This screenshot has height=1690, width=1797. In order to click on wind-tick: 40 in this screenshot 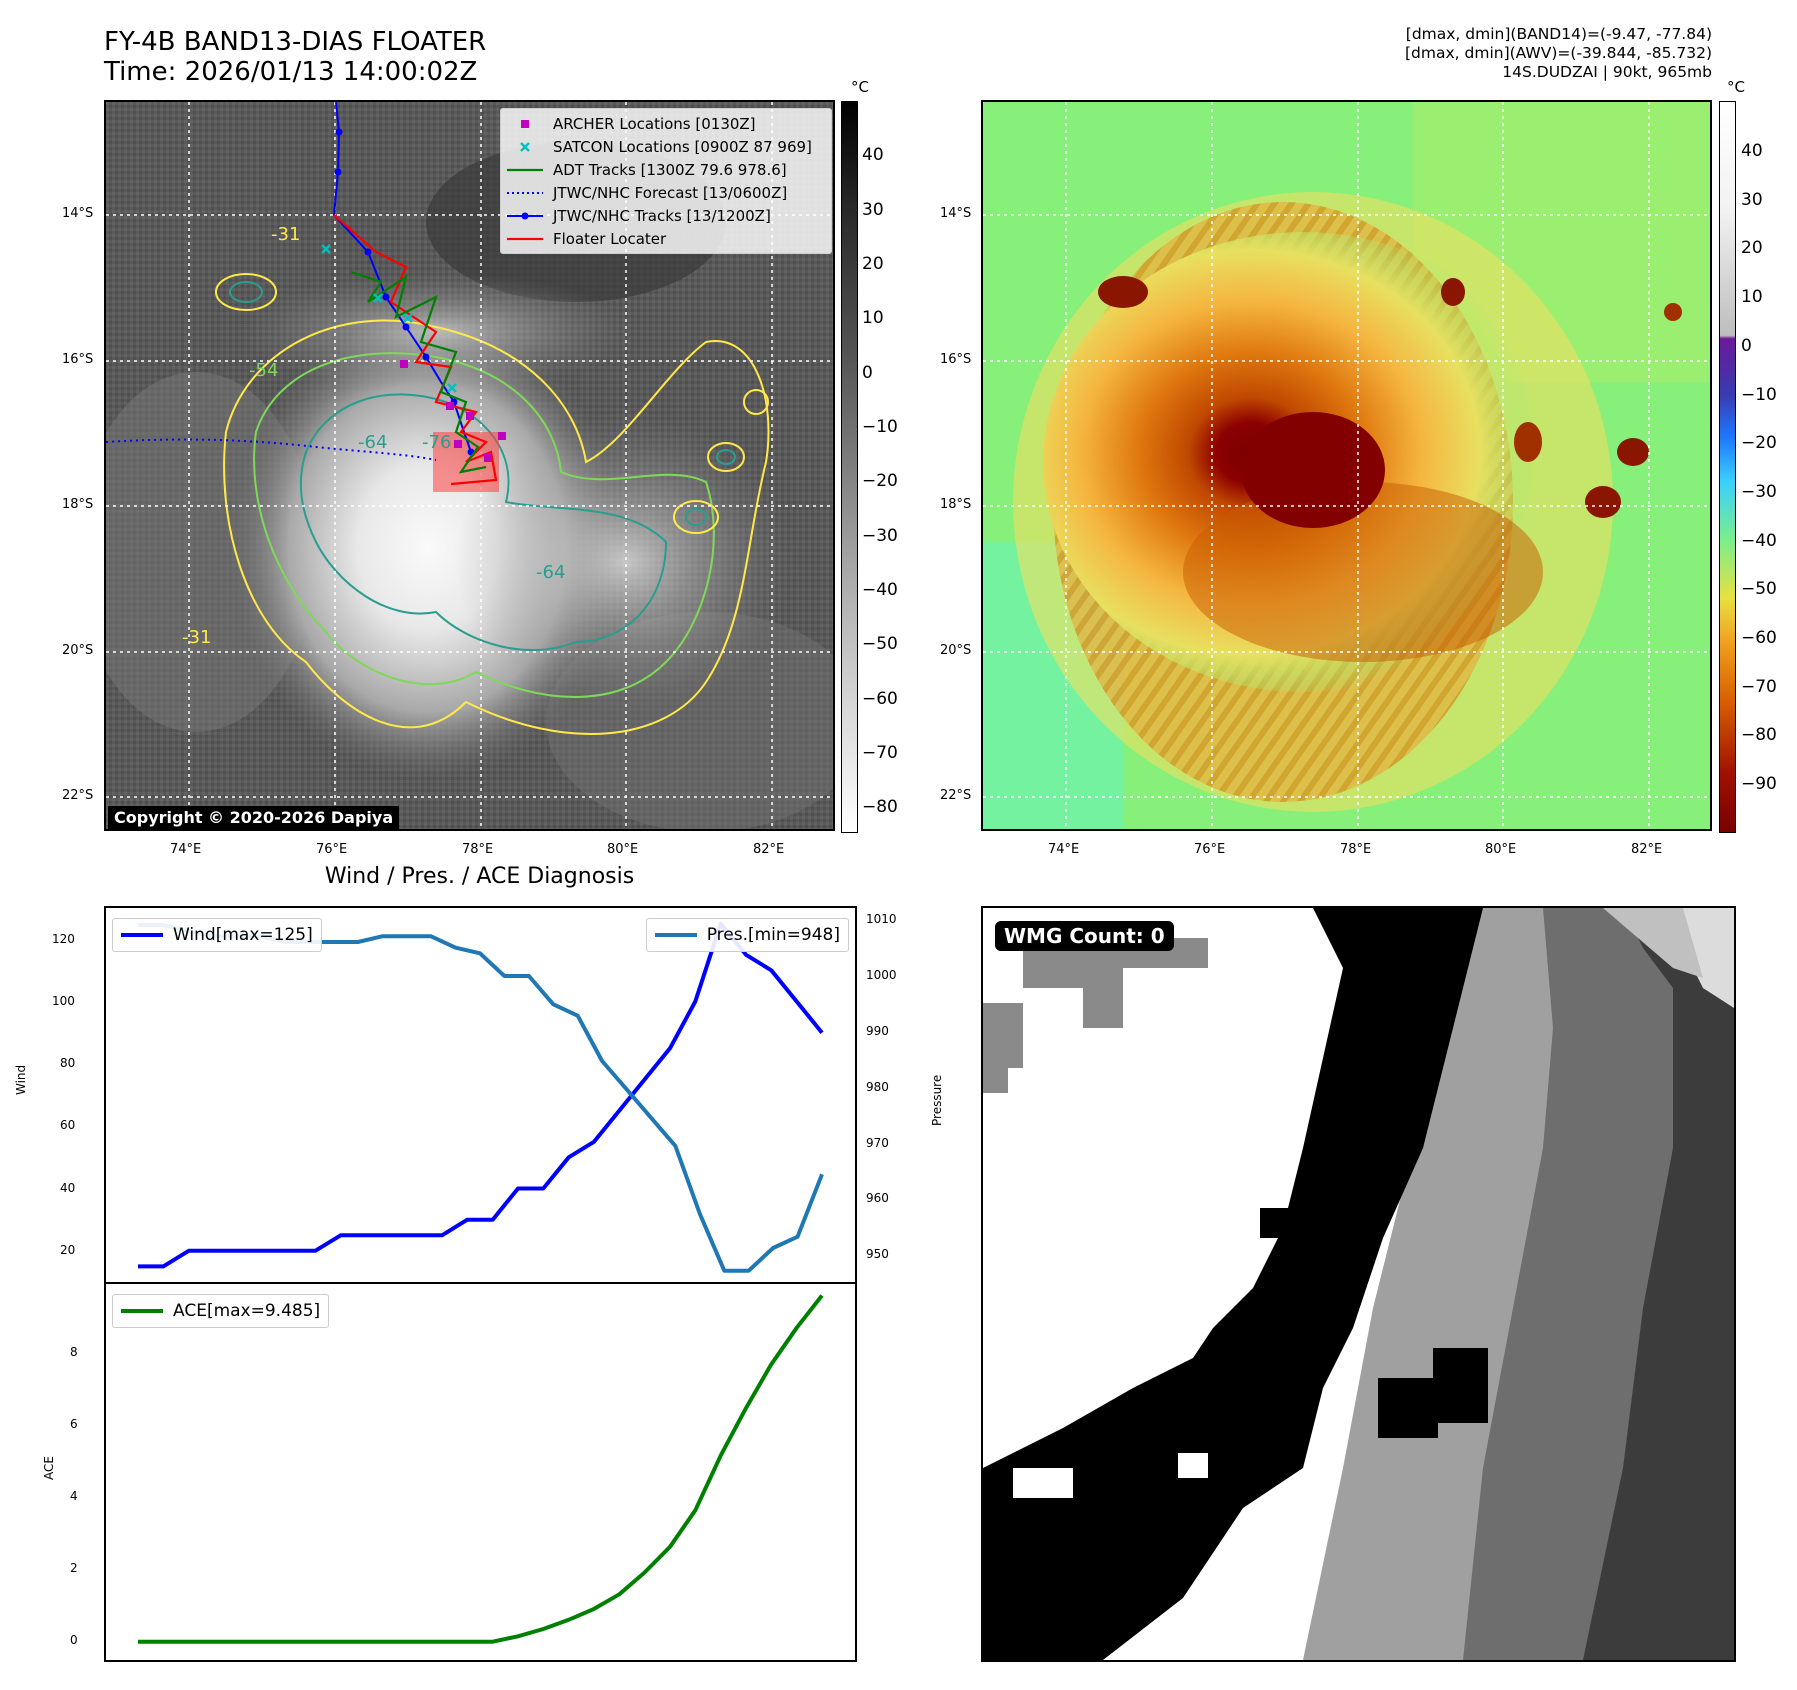, I will do `click(68, 1188)`.